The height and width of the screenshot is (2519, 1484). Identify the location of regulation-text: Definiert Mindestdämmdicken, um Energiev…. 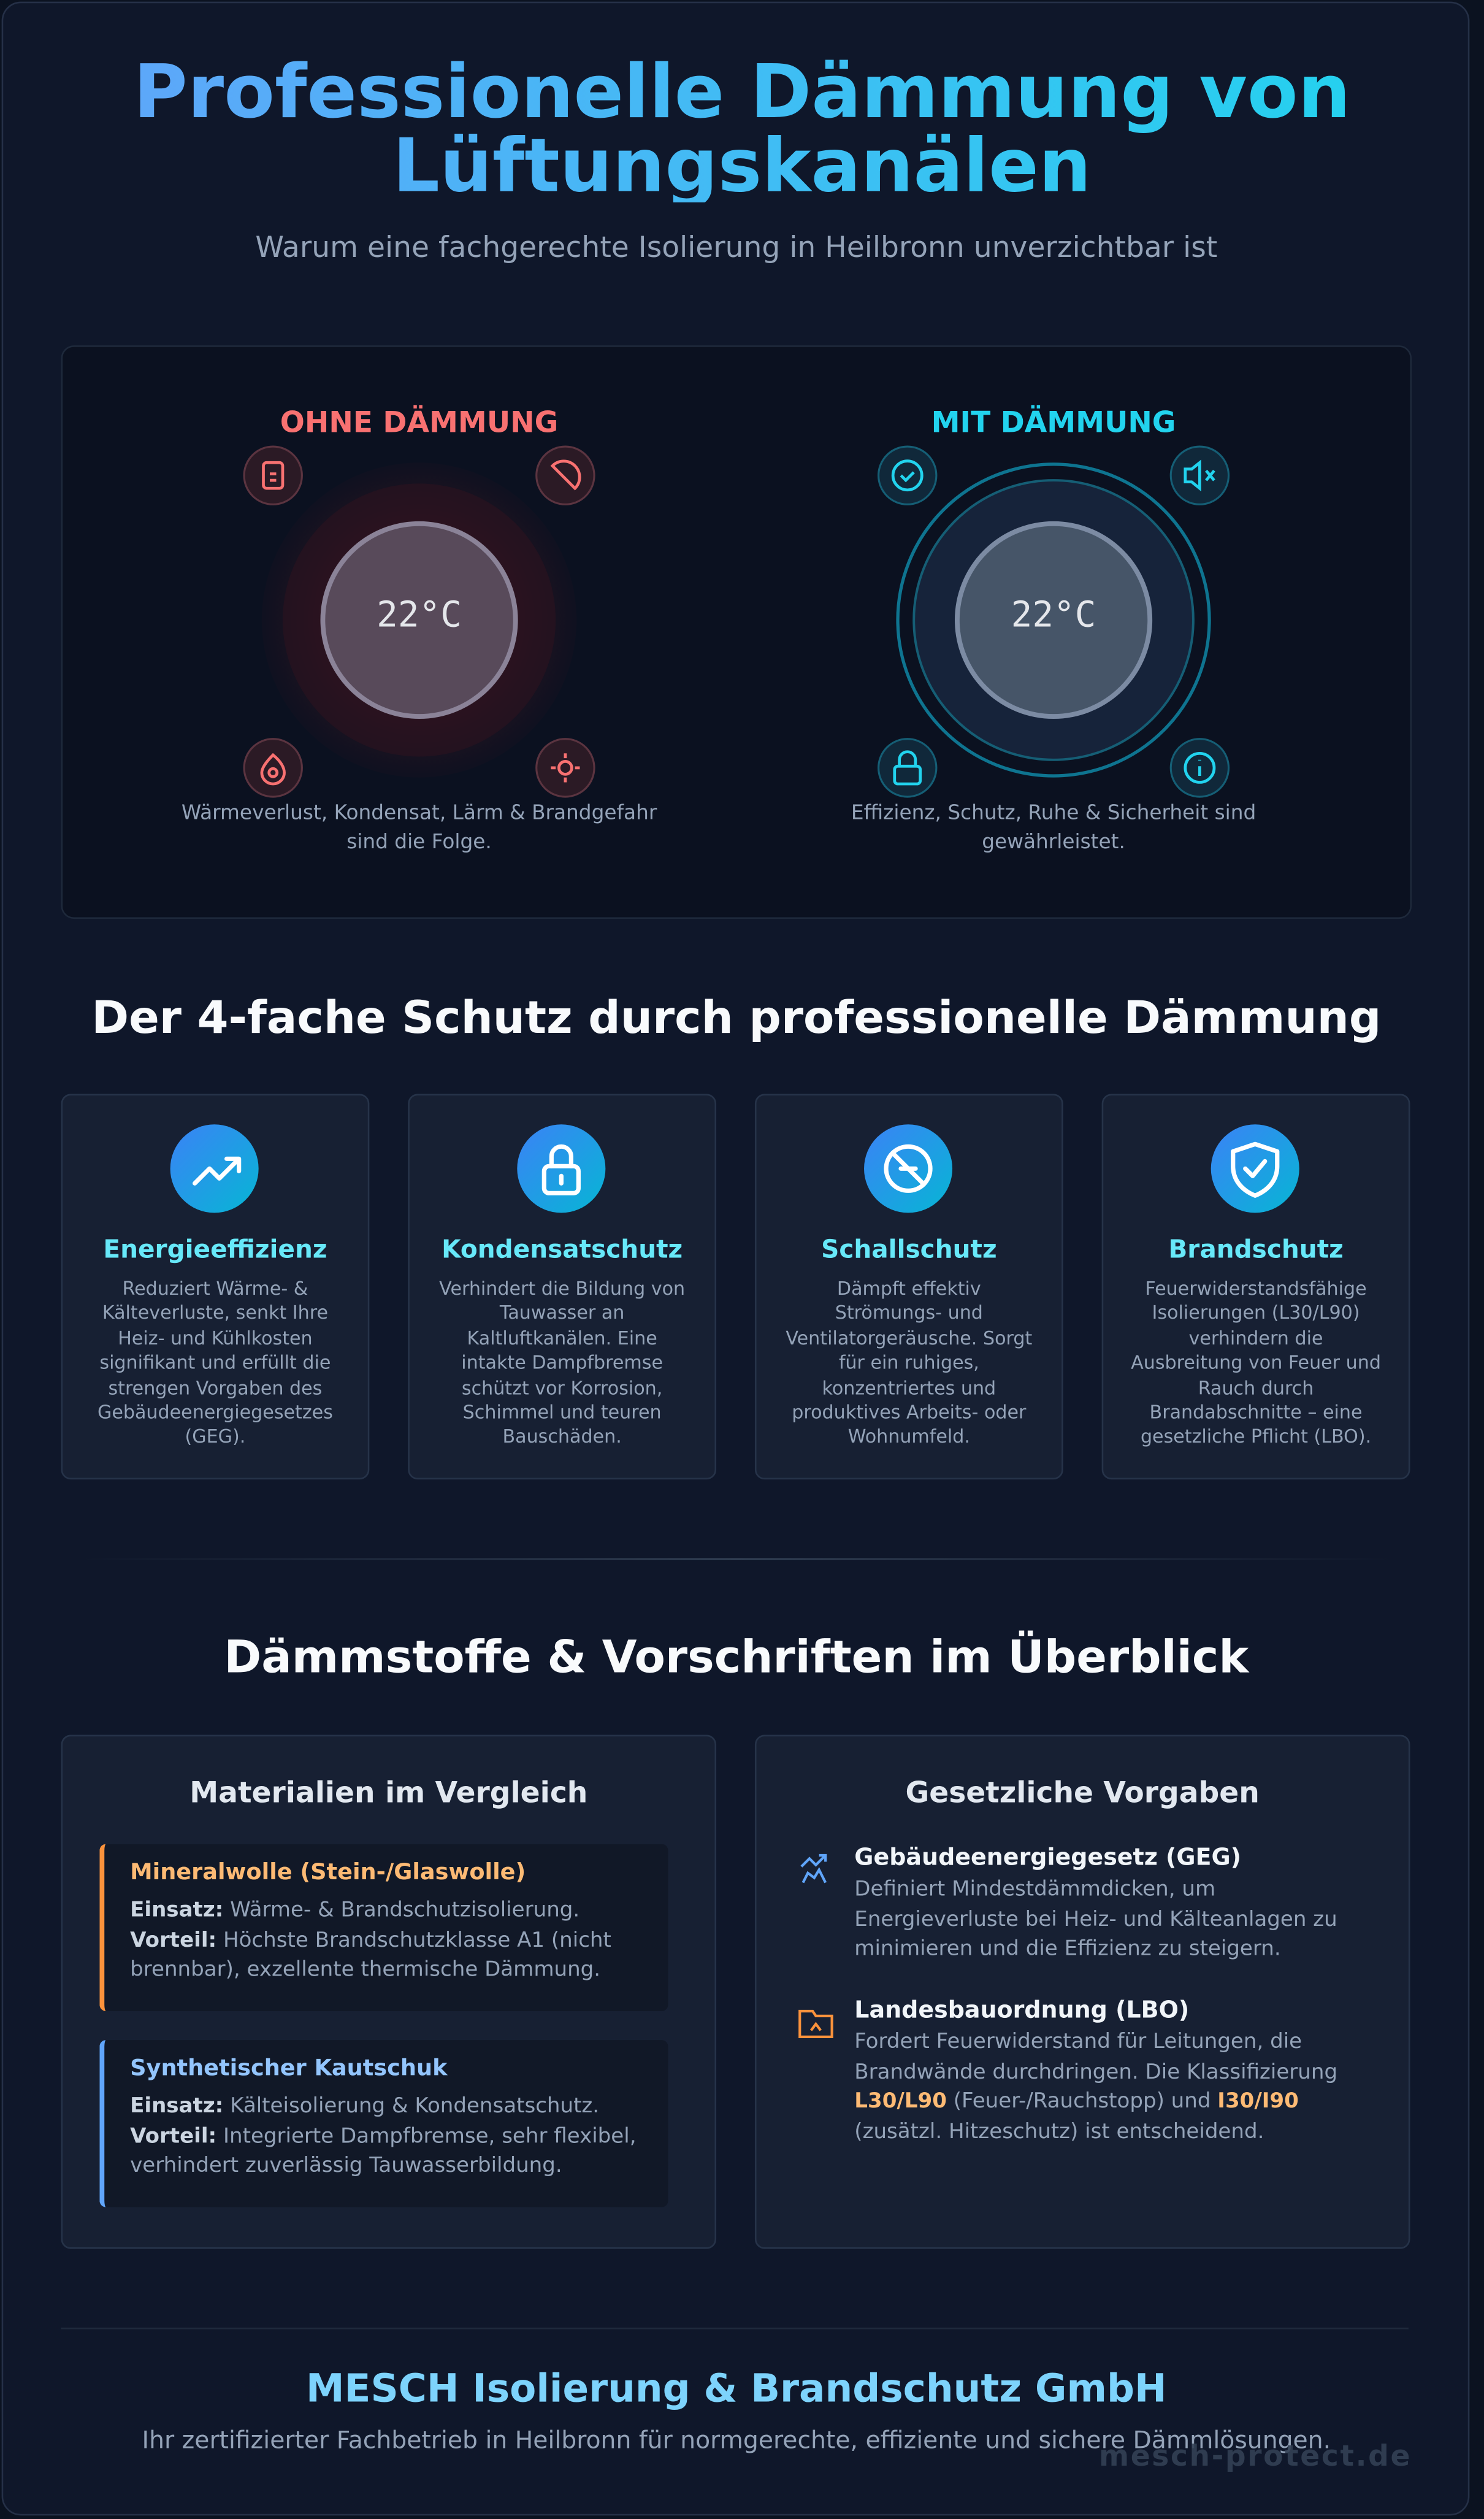
(1115, 1921).